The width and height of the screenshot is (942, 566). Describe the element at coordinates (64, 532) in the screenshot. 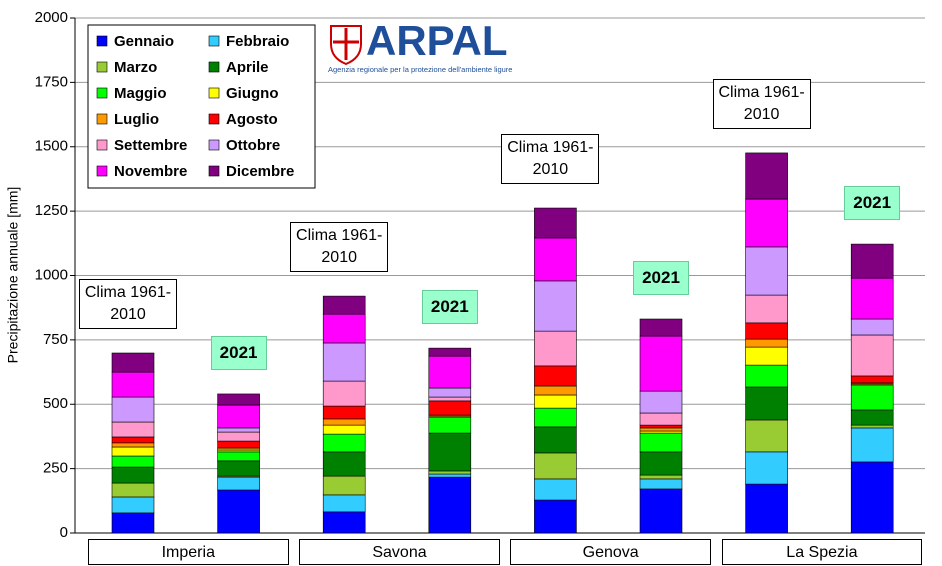

I see `y-tick-label: 0` at that location.